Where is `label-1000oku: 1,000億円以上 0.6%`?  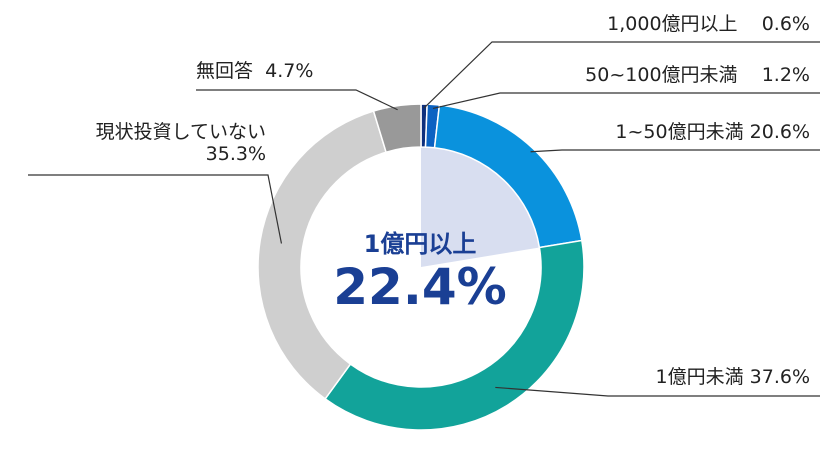 label-1000oku: 1,000億円以上 0.6% is located at coordinates (708, 24).